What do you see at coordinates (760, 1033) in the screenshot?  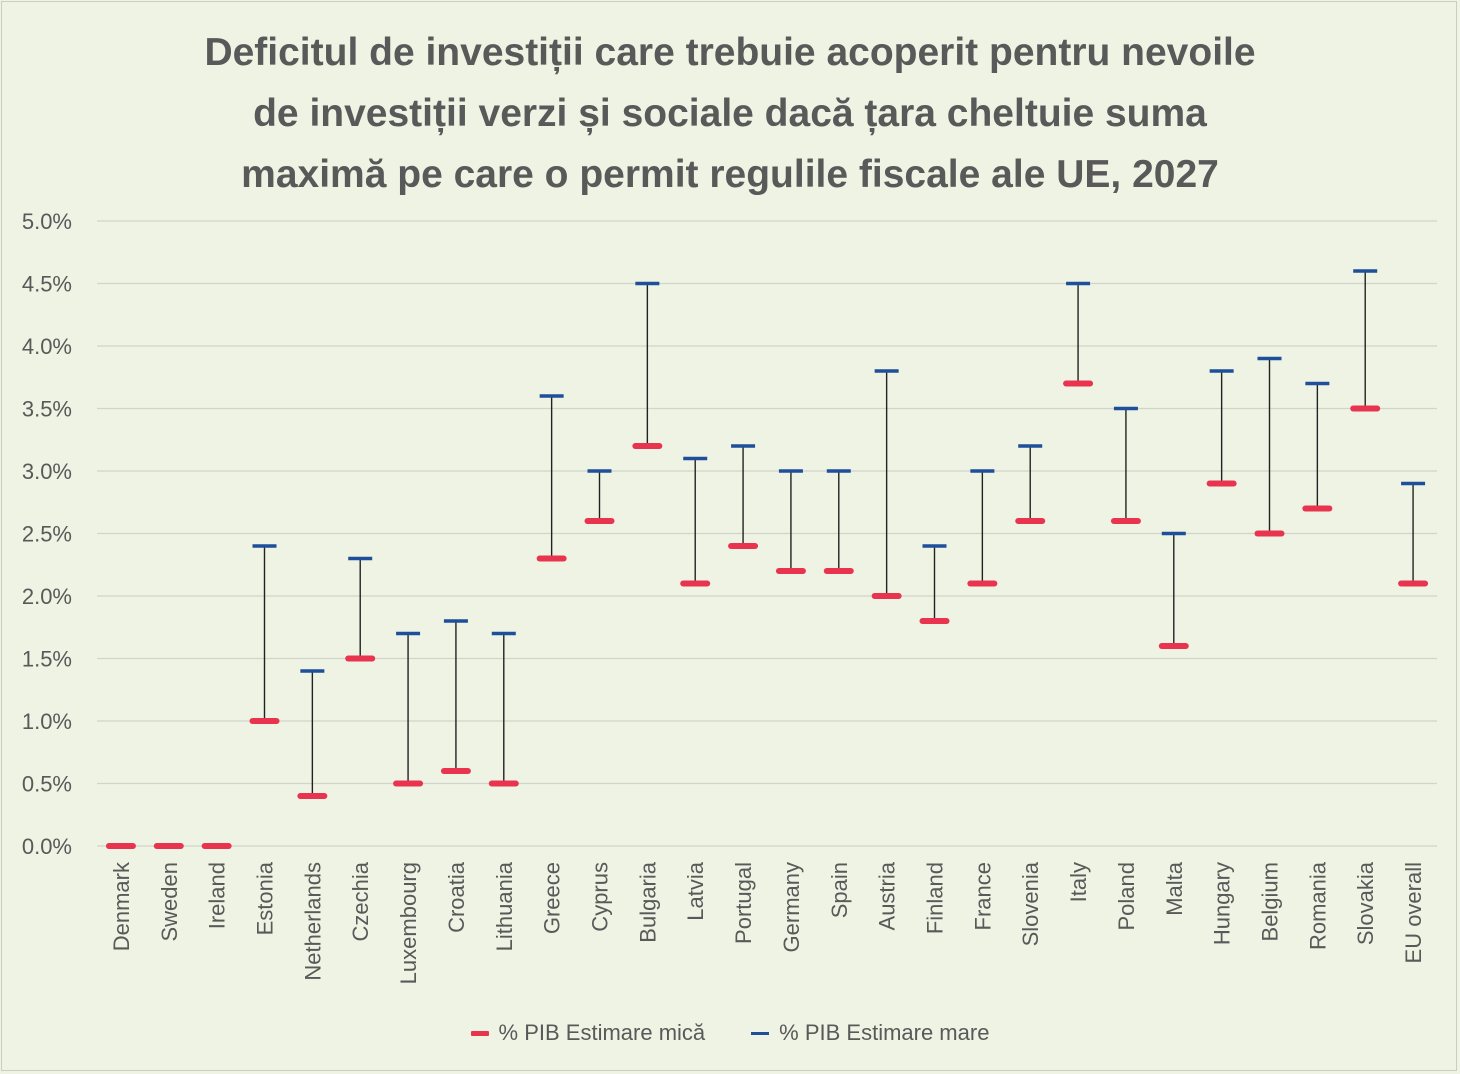 I see `legend-swatch-high` at bounding box center [760, 1033].